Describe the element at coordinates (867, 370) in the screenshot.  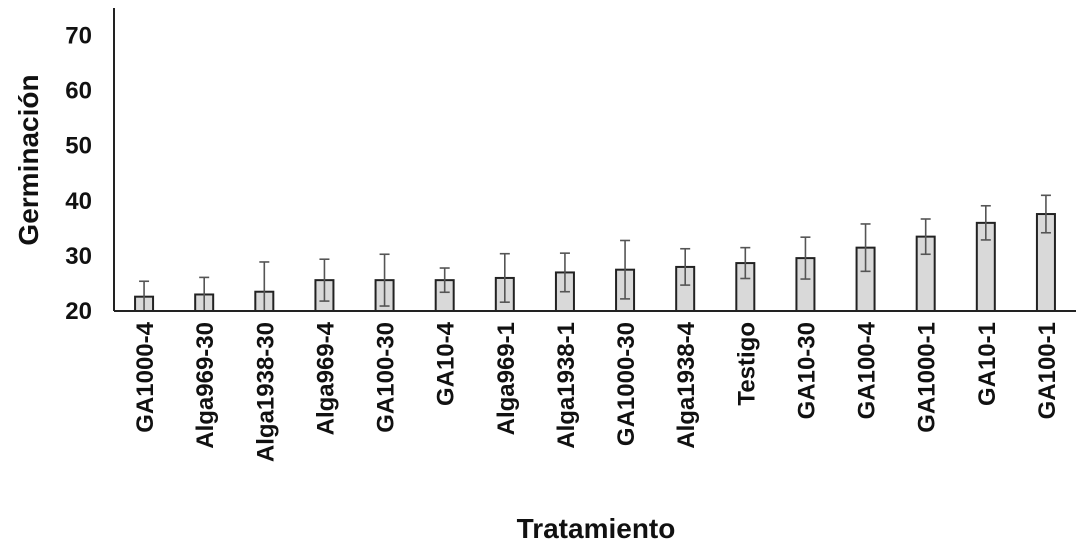
I see `x-tick-label: GA100-4` at that location.